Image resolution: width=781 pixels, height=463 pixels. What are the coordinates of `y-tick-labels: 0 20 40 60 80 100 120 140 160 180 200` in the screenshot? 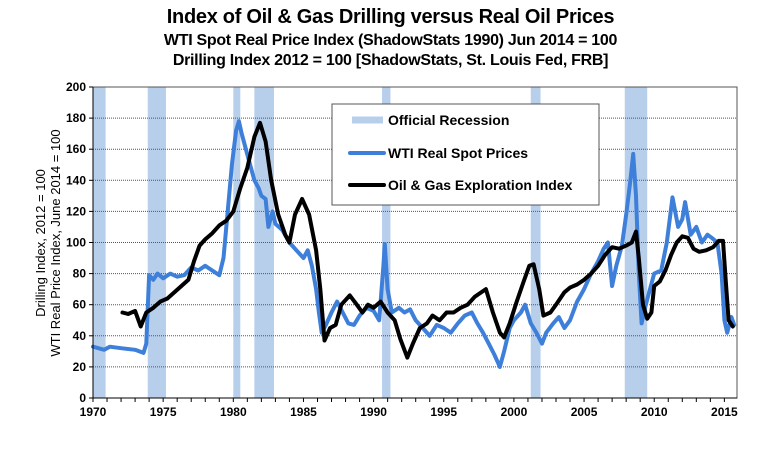 It's located at (79, 242).